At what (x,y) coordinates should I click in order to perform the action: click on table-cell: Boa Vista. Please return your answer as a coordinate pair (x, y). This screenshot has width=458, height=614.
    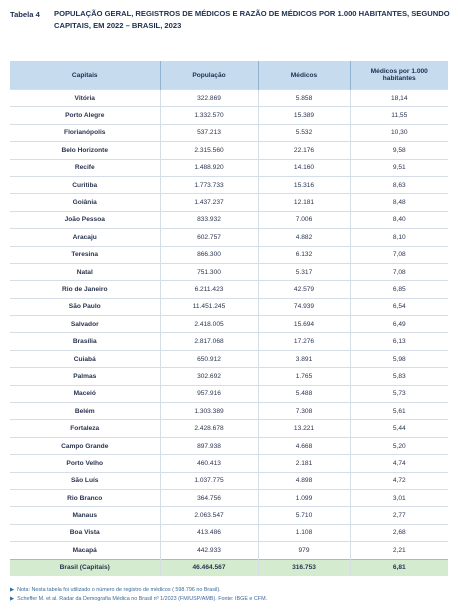
    Looking at the image, I should click on (85, 532).